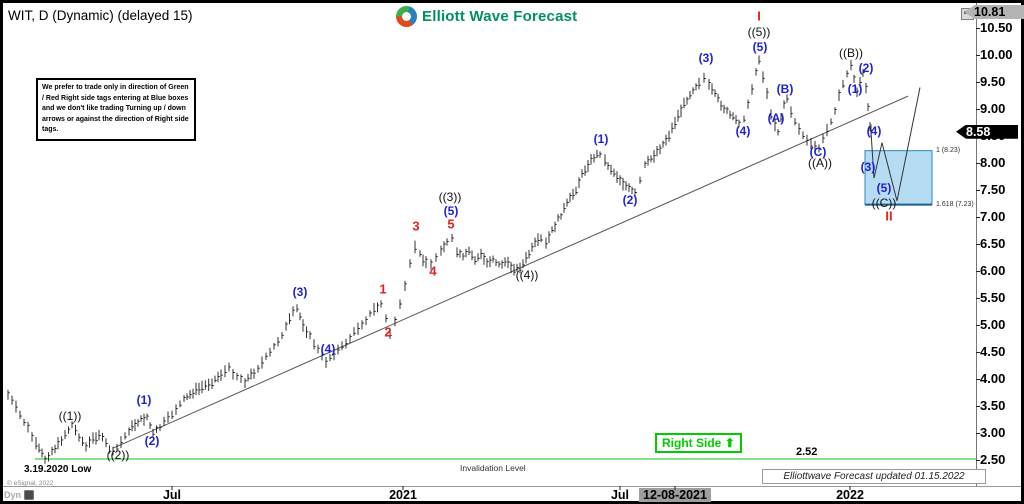 The width and height of the screenshot is (1024, 504). Describe the element at coordinates (416, 226) in the screenshot. I see `wave-label: 3` at that location.